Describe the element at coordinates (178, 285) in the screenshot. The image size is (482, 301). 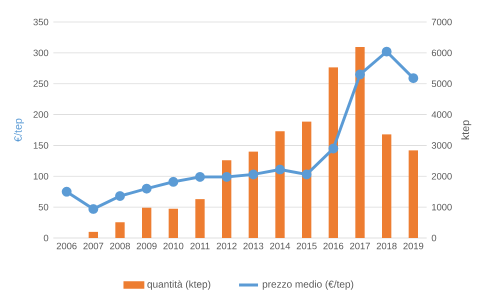
I see `legend-label: quantità (ktep)` at that location.